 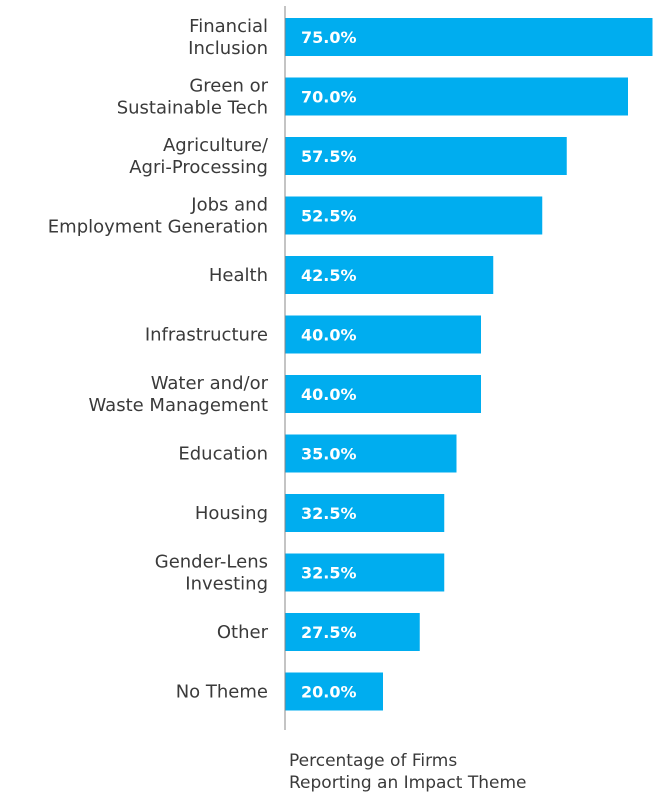 What do you see at coordinates (231, 513) in the screenshot?
I see `category-label: Housing` at bounding box center [231, 513].